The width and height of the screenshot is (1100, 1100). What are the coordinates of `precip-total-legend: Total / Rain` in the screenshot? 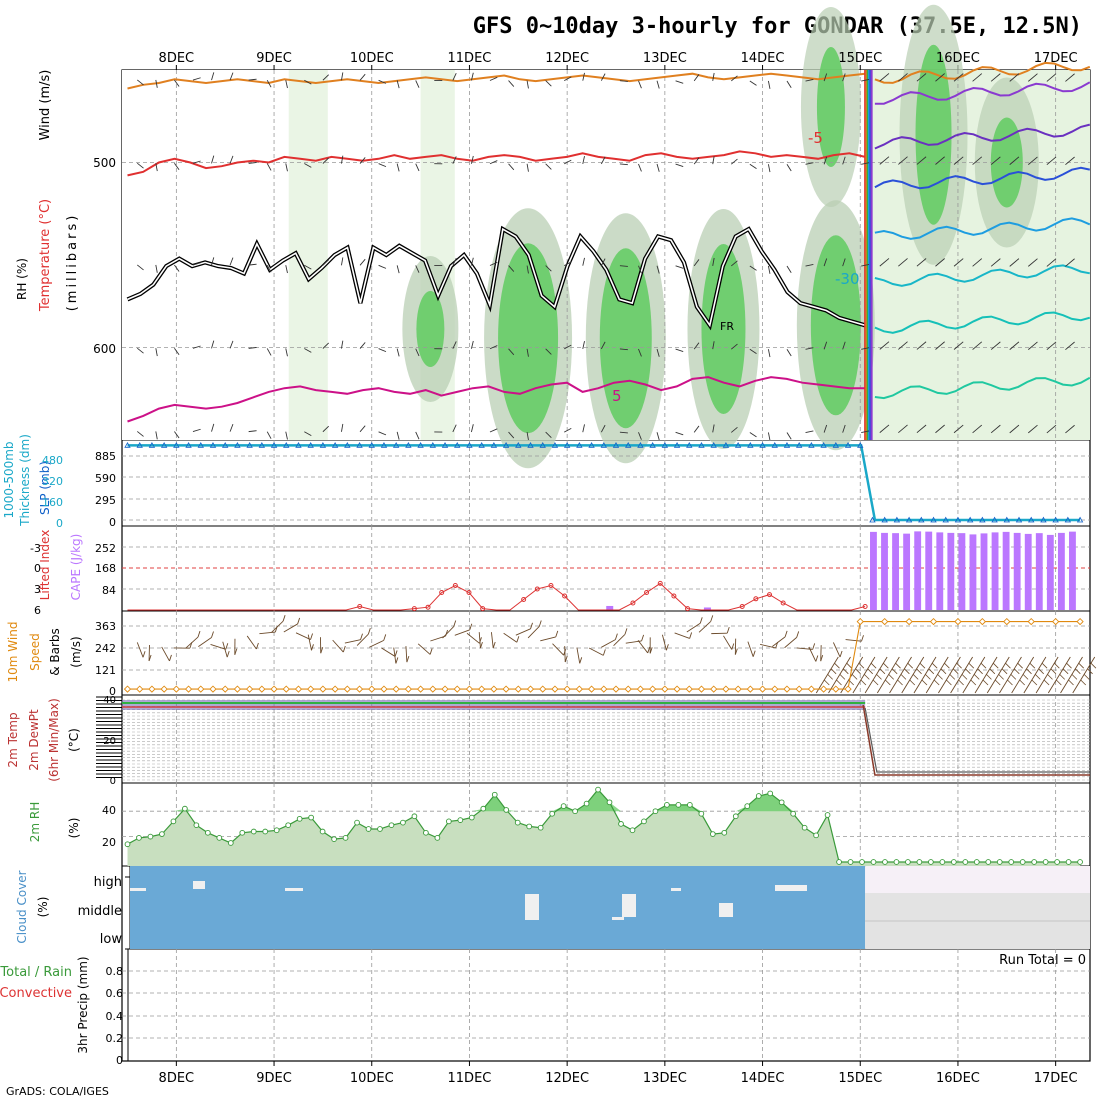 It's located at (36, 972).